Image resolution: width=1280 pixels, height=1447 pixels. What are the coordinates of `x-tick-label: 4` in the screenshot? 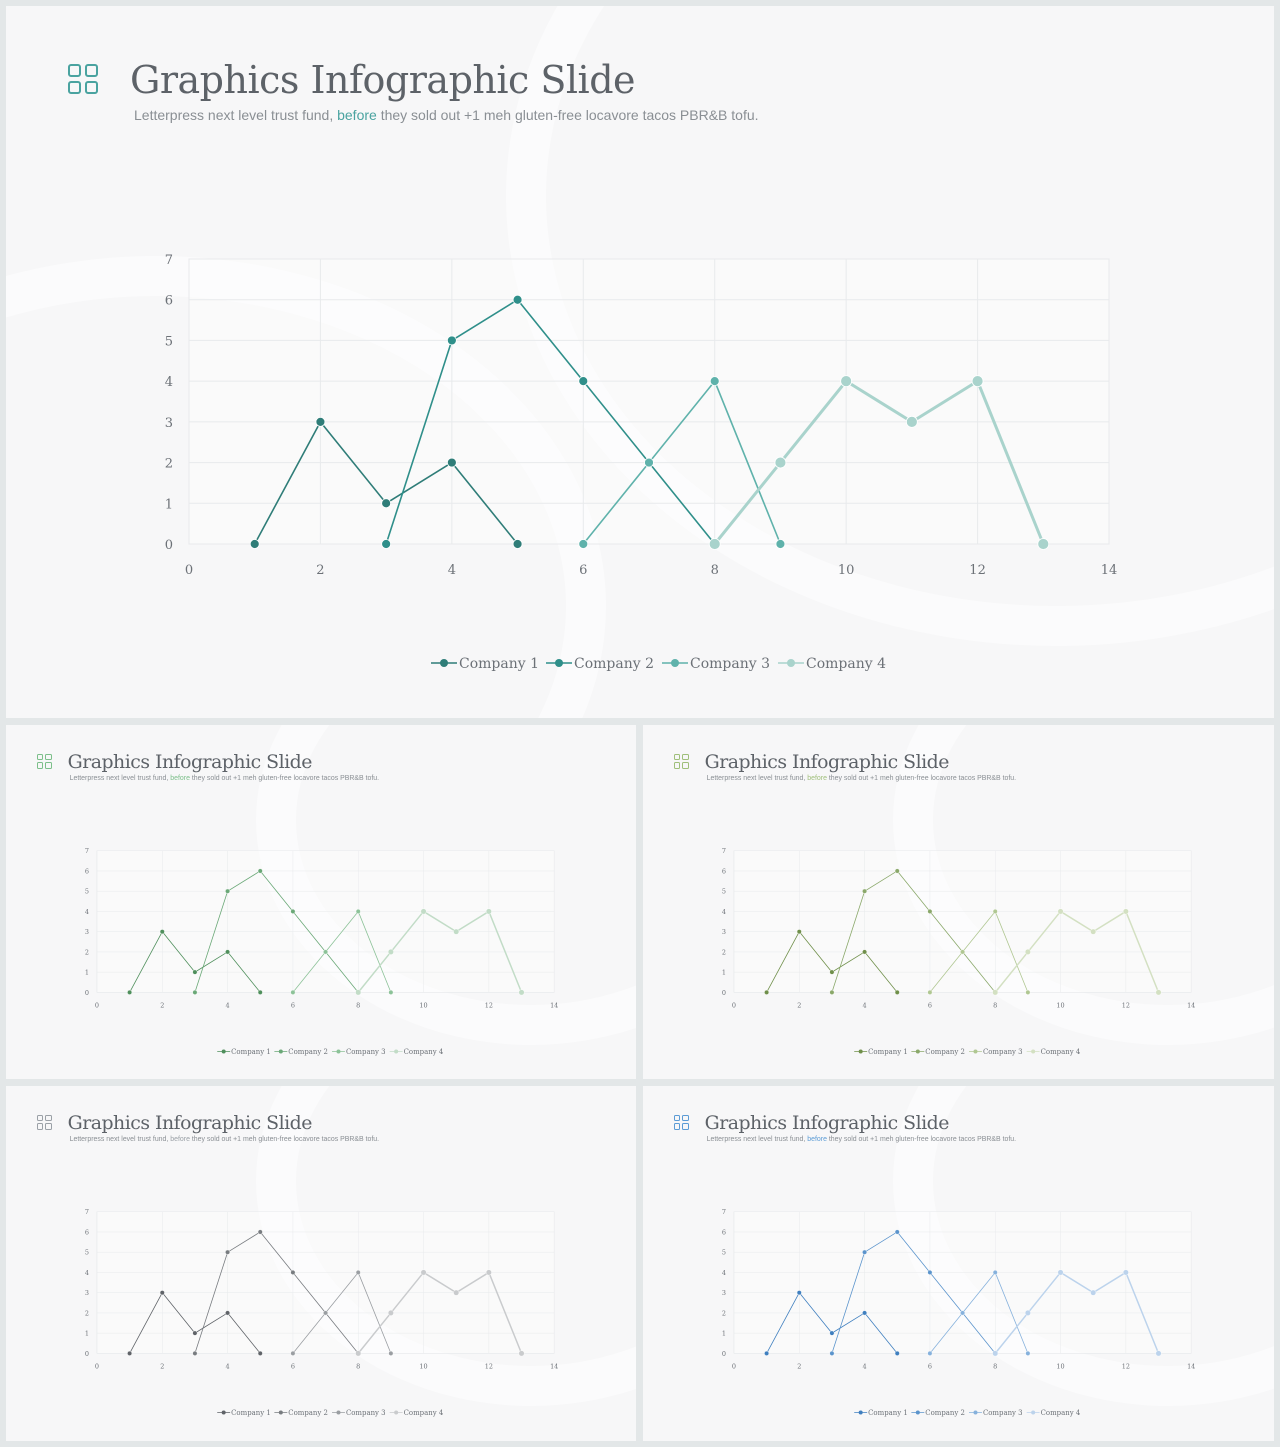 It's located at (452, 570).